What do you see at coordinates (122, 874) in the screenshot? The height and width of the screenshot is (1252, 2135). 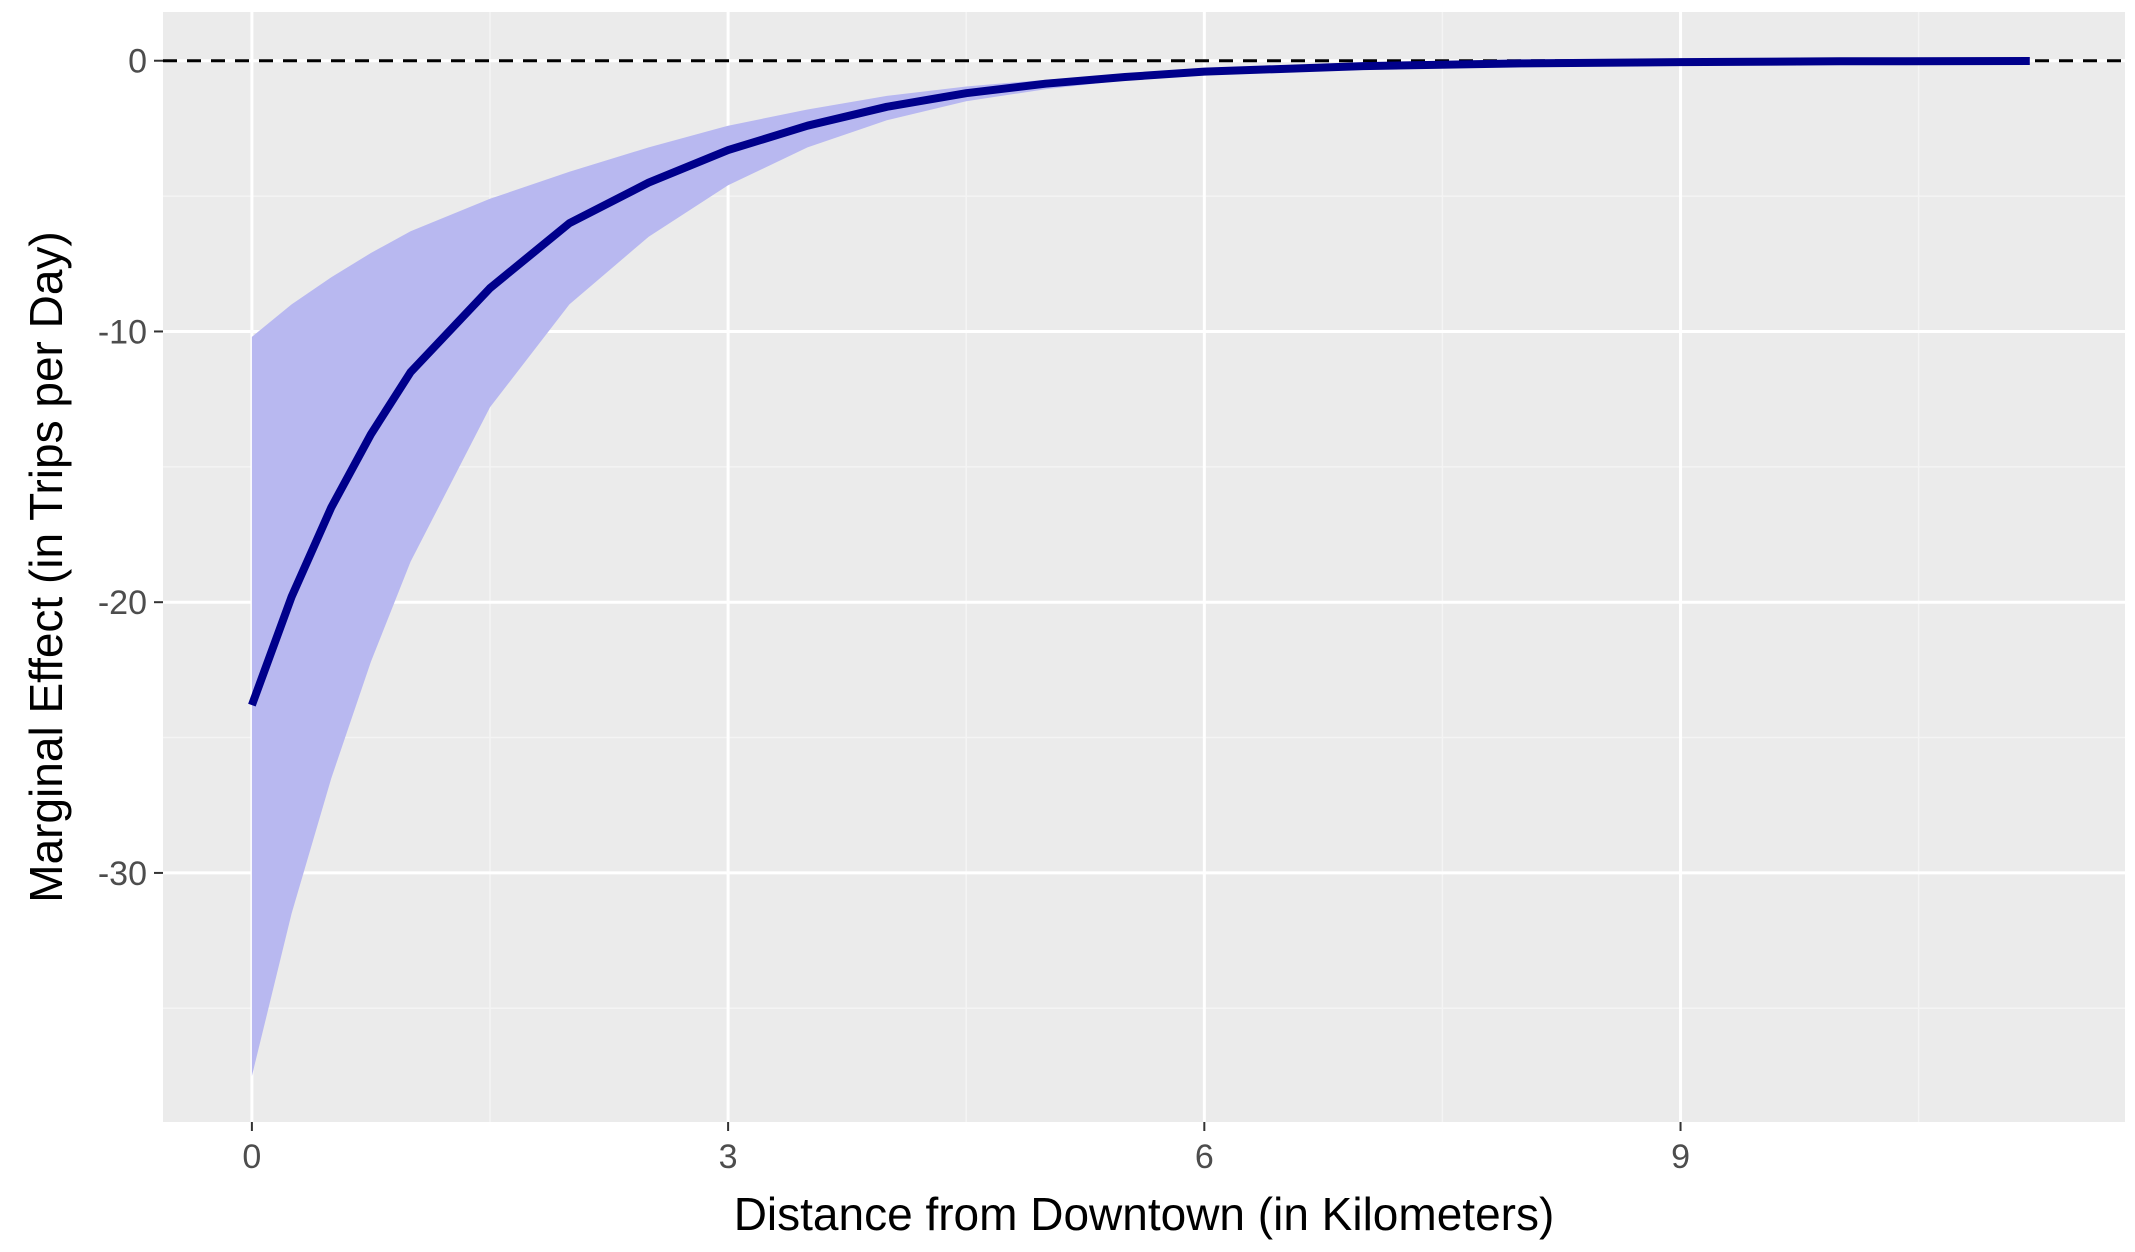 I see `y-tick-label: -30` at bounding box center [122, 874].